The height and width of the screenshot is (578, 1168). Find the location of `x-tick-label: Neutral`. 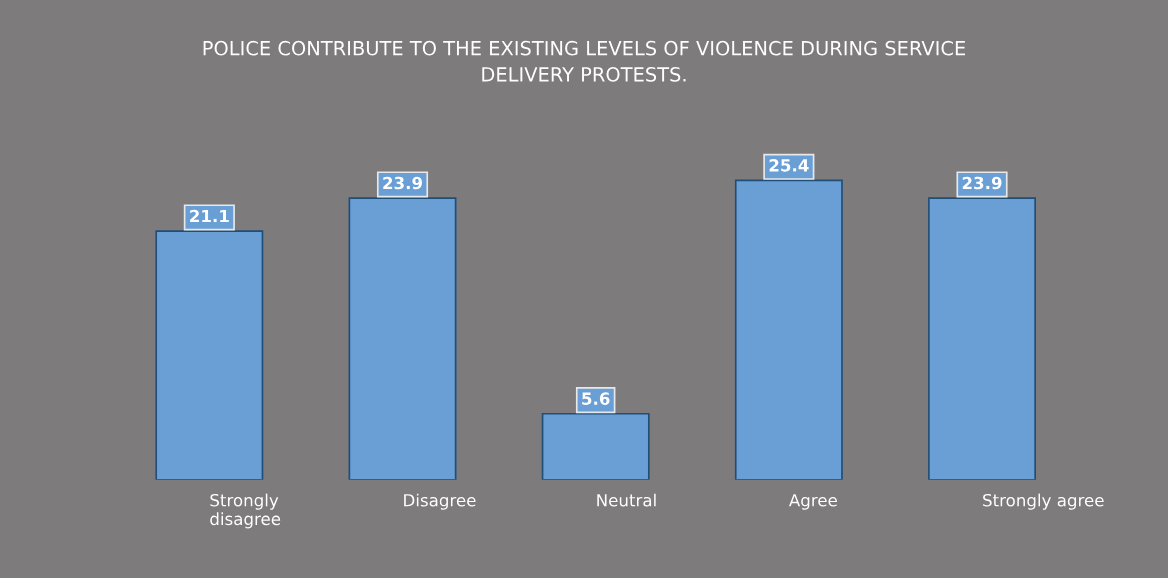

x-tick-label: Neutral is located at coordinates (626, 500).